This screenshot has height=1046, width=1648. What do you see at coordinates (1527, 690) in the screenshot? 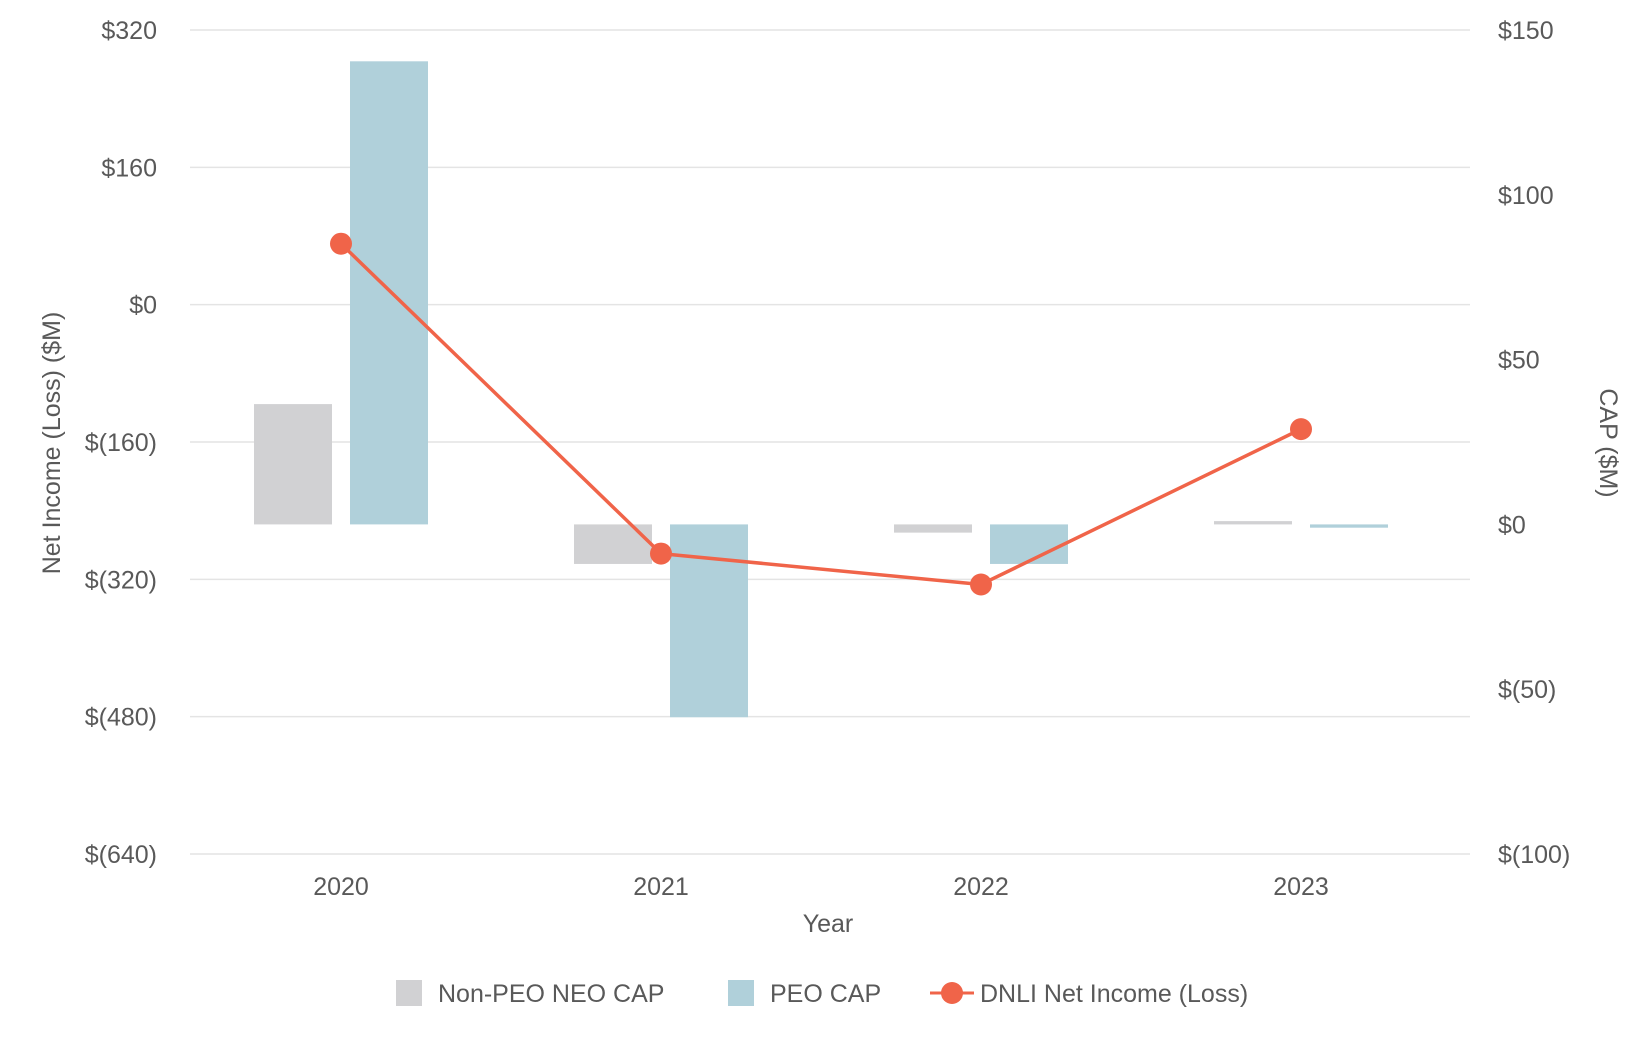
I see `right-tick-label: $(50)` at bounding box center [1527, 690].